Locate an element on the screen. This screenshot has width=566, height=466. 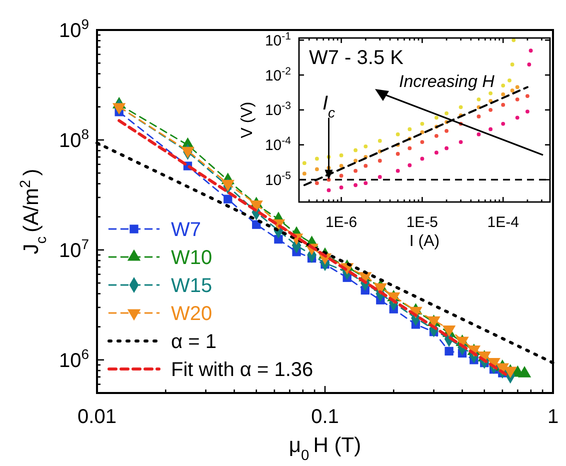
x-tick-label: 1 is located at coordinates (553, 417).